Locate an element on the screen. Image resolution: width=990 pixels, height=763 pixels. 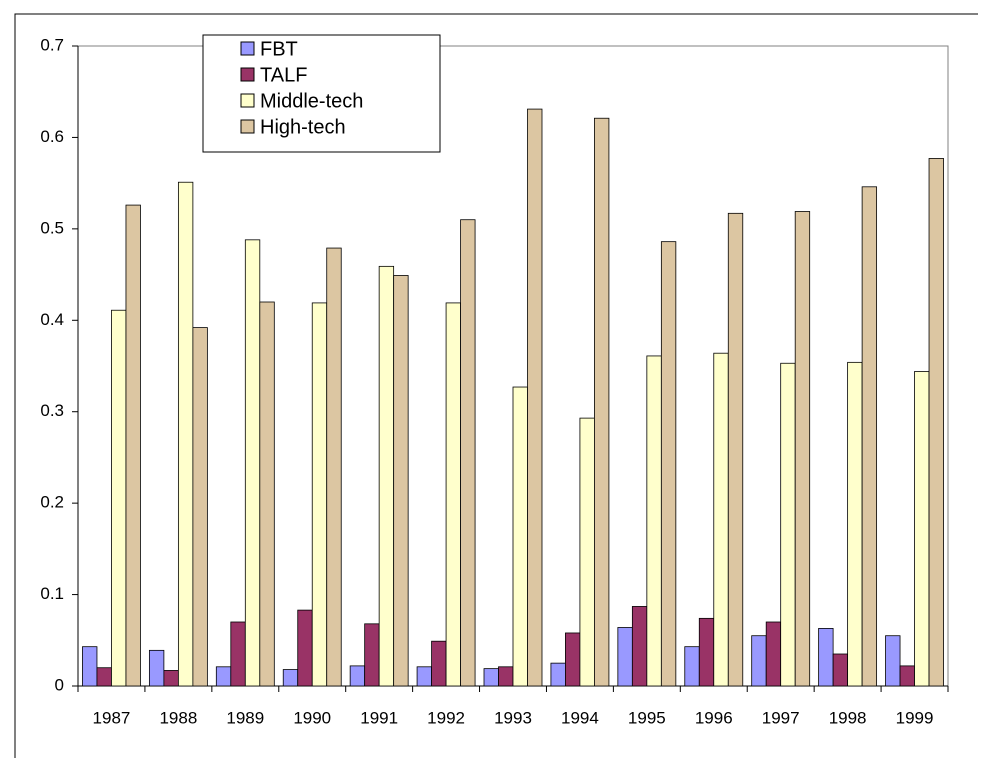
y-tick-label: 0 is located at coordinates (59, 684).